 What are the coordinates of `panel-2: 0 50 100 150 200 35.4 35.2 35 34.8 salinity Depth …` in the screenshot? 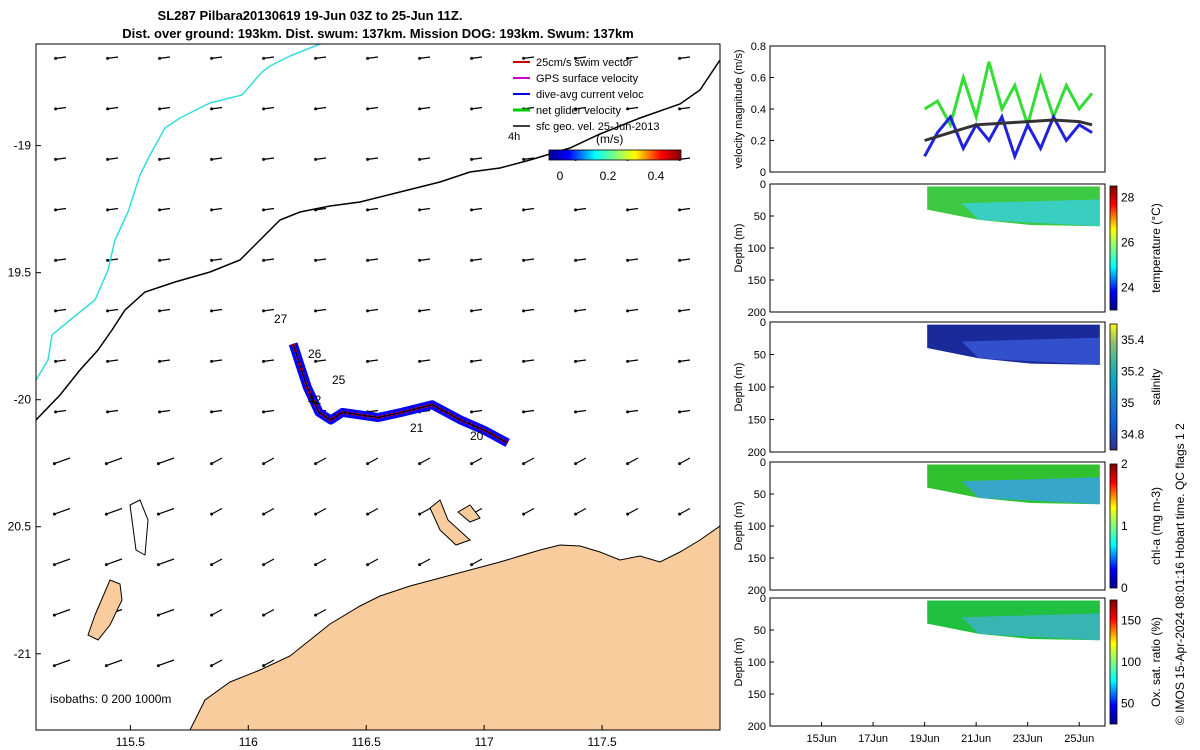 It's located at (948, 388).